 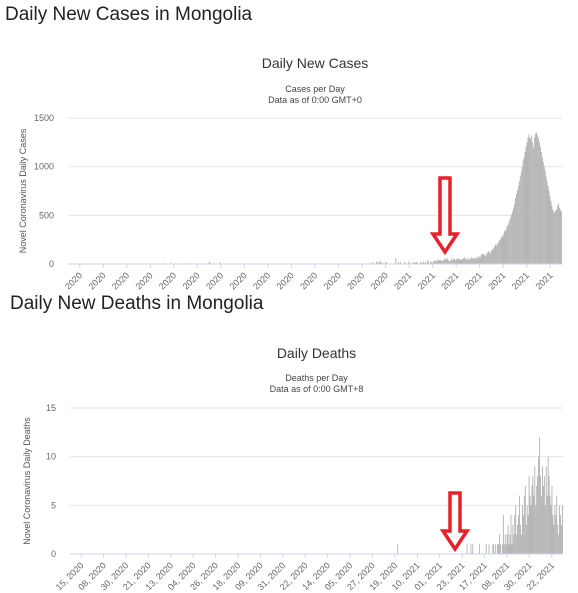 What do you see at coordinates (137, 303) in the screenshot?
I see `deaths-heading: Daily New Deaths in Mongolia` at bounding box center [137, 303].